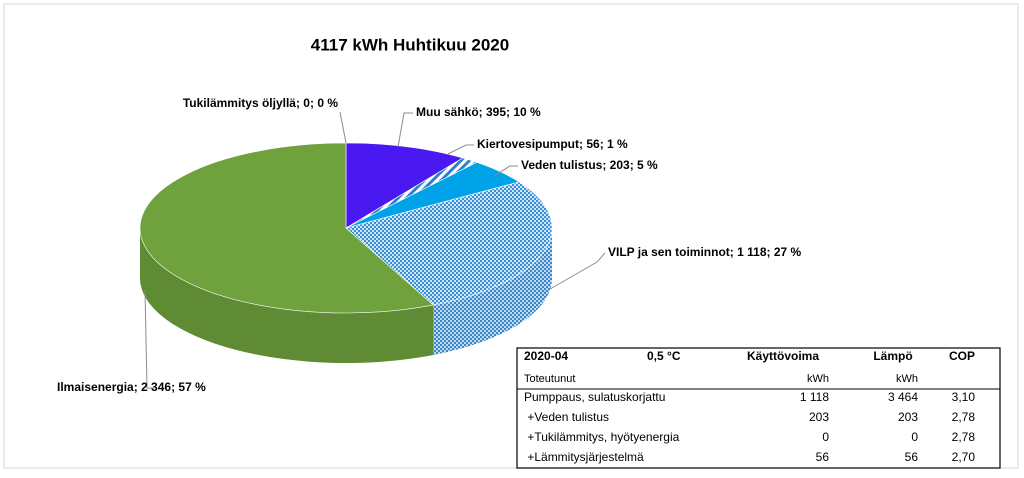 This screenshot has width=1024, height=478. What do you see at coordinates (964, 397) in the screenshot?
I see `table-cell: 3,10` at bounding box center [964, 397].